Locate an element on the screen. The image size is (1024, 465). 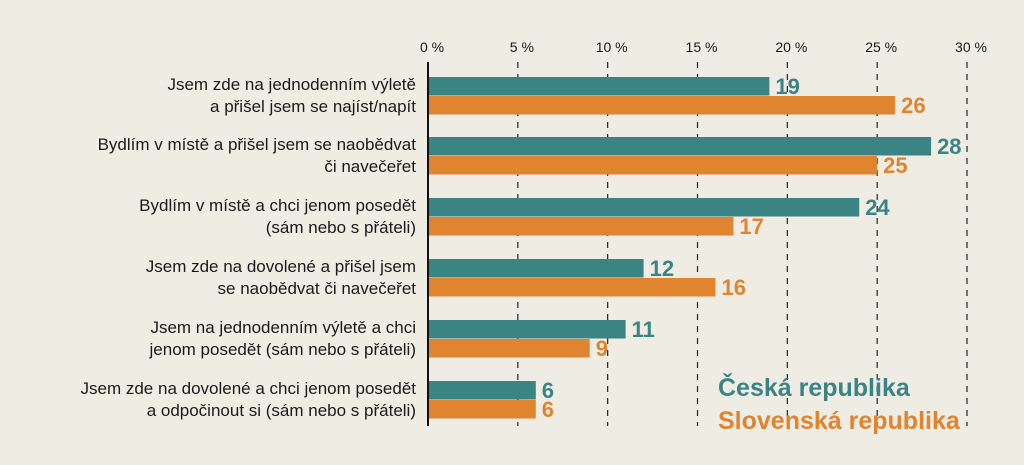
category-label: a odpočinout si (sám nebo s přáteli) is located at coordinates (281, 410).